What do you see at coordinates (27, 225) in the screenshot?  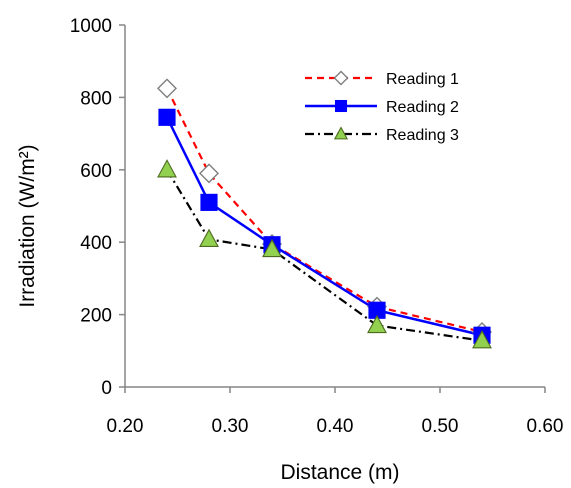 I see `y-axis-title: Irradiation (W/m²)` at bounding box center [27, 225].